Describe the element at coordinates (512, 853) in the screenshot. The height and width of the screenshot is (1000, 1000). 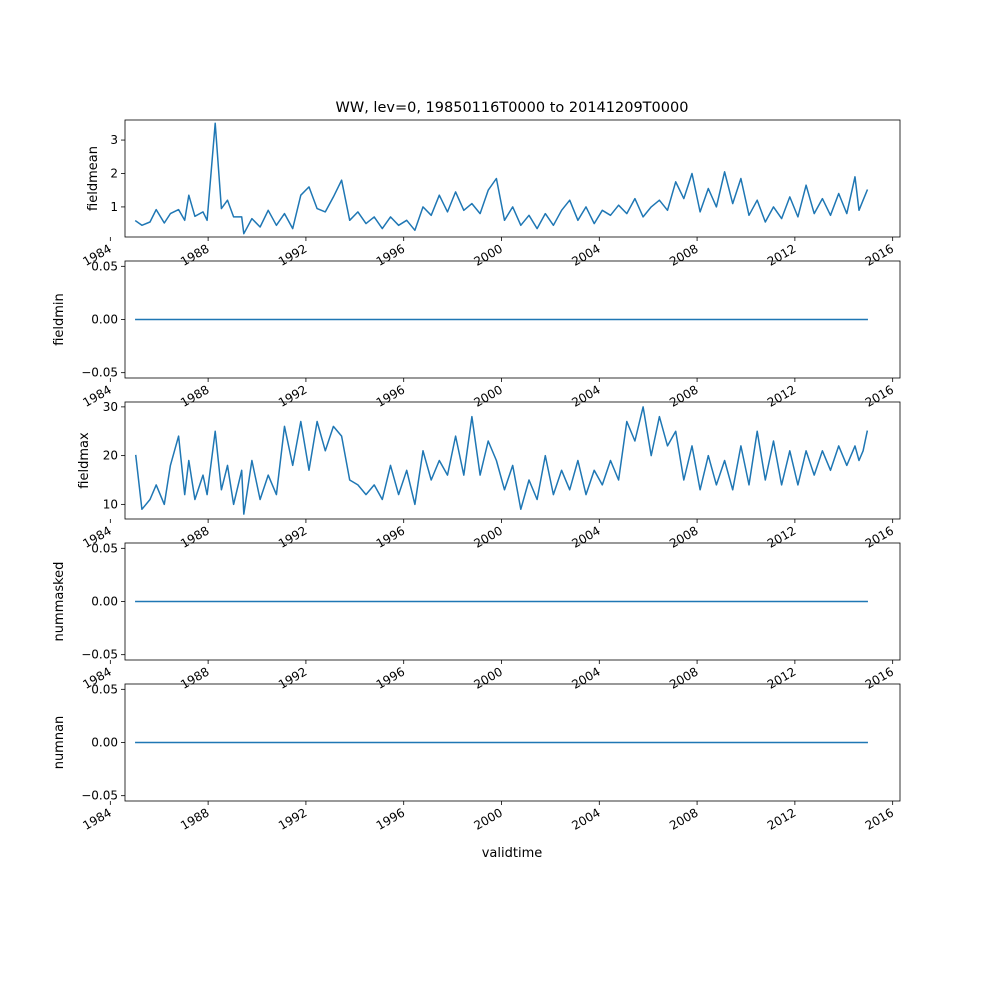
I see `x-axis-label: validtime` at that location.